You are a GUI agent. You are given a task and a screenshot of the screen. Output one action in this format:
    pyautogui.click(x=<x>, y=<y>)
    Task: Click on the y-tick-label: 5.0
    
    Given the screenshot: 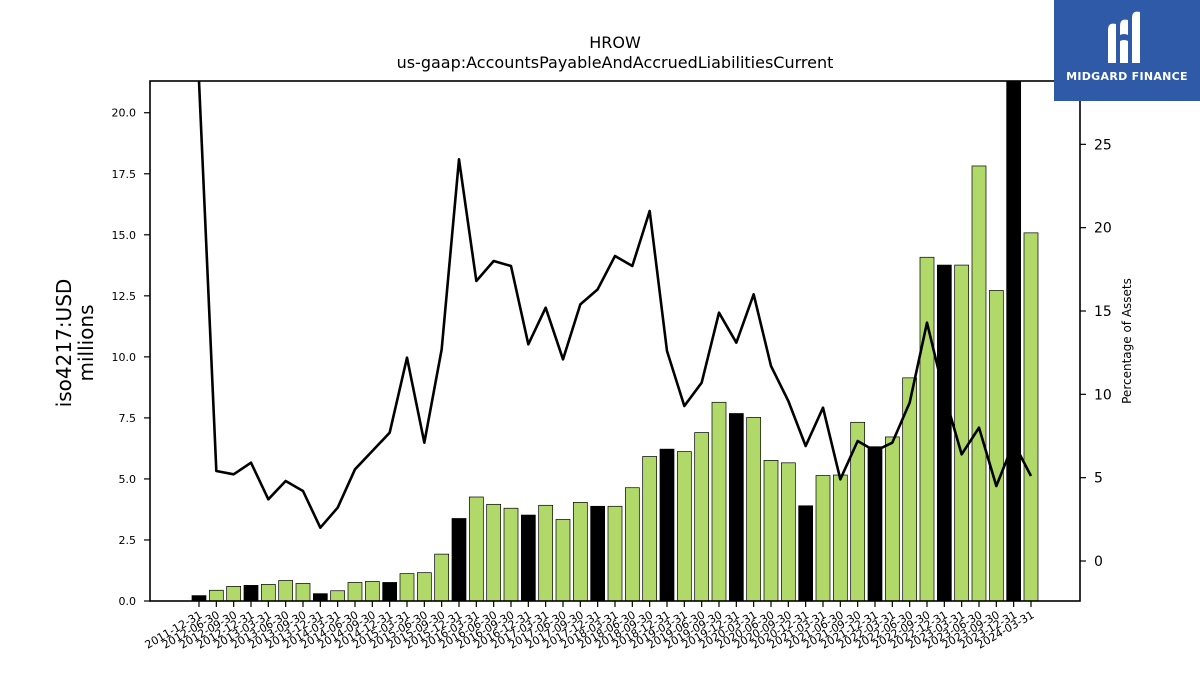 What is the action you would take?
    pyautogui.click(x=128, y=479)
    